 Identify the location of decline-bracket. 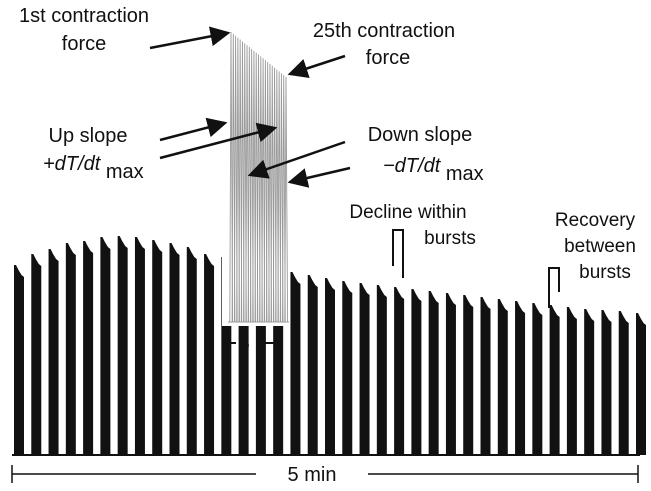
(398, 253).